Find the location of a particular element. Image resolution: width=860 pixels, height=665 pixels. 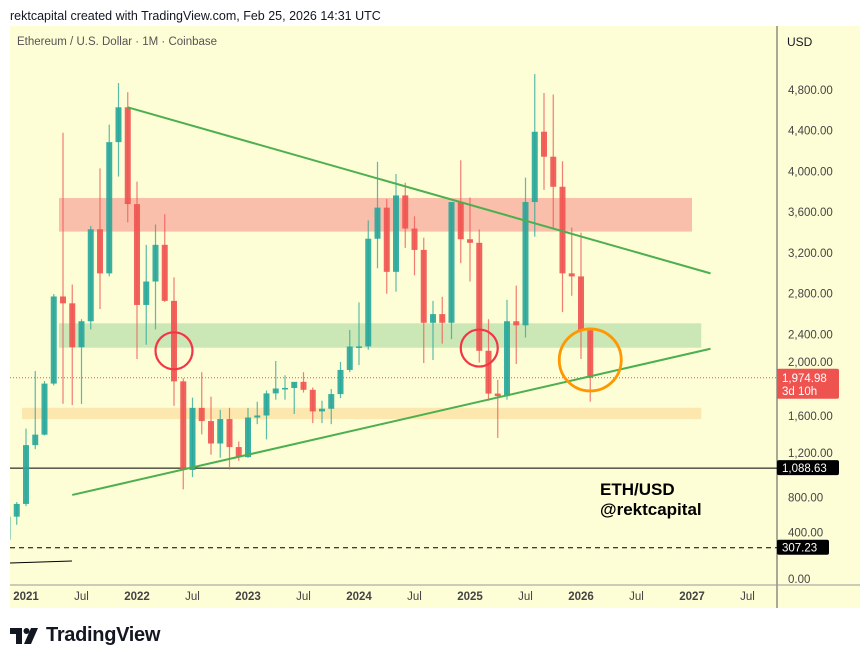

y-tick-label: 3,600.00 is located at coordinates (810, 213).